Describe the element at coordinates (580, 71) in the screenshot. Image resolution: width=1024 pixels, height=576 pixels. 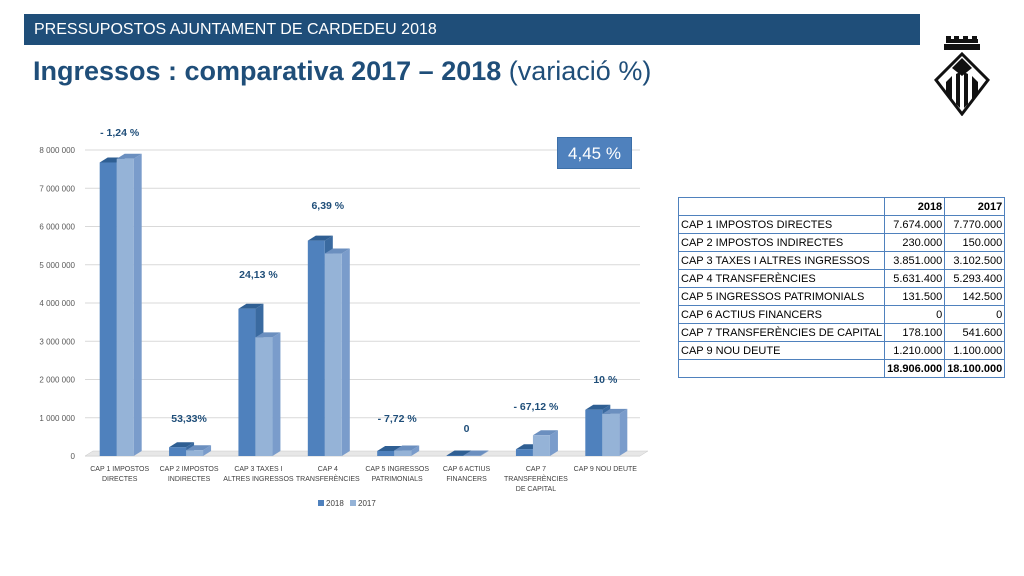
I see `page-title-subtitle: (variació %)` at that location.